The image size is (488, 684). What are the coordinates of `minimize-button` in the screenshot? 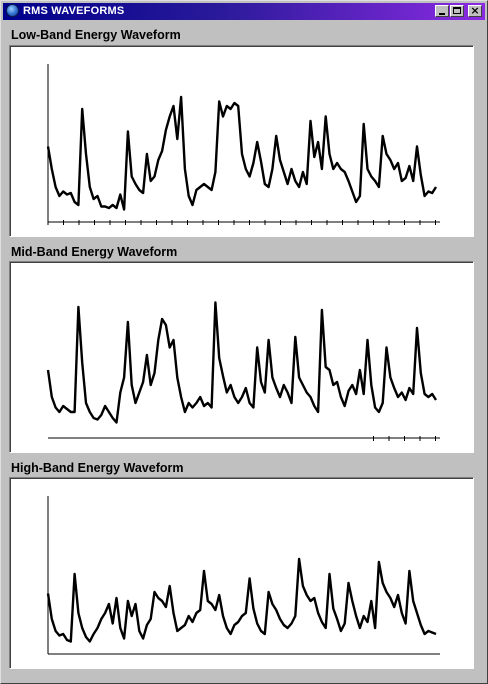 It's located at (442, 11).